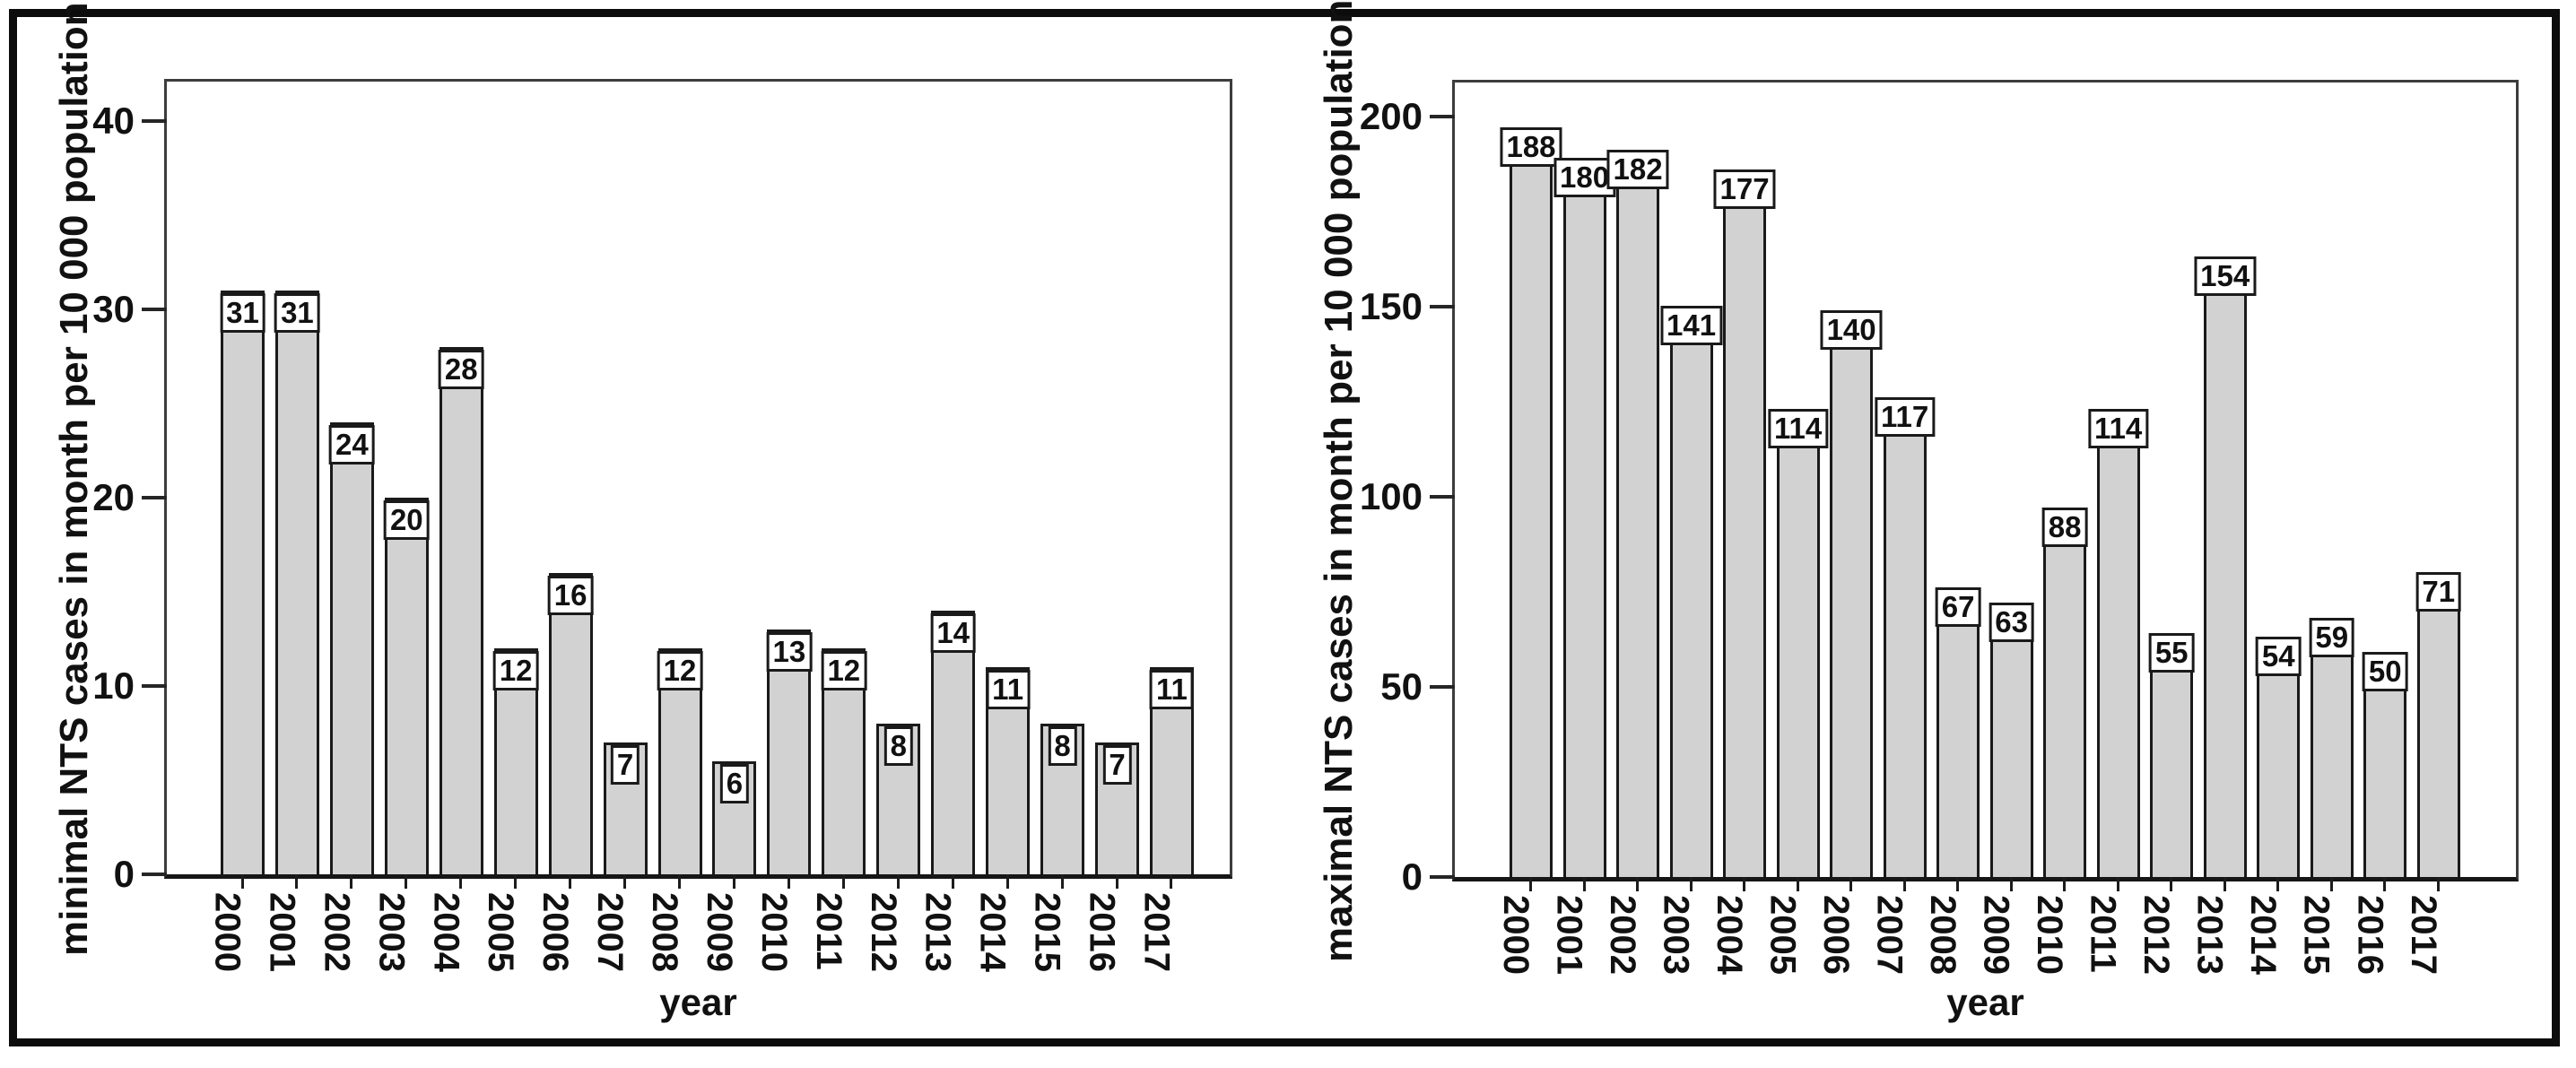 The width and height of the screenshot is (2576, 1068). What do you see at coordinates (406, 520) in the screenshot?
I see `bar-value-label: 20` at bounding box center [406, 520].